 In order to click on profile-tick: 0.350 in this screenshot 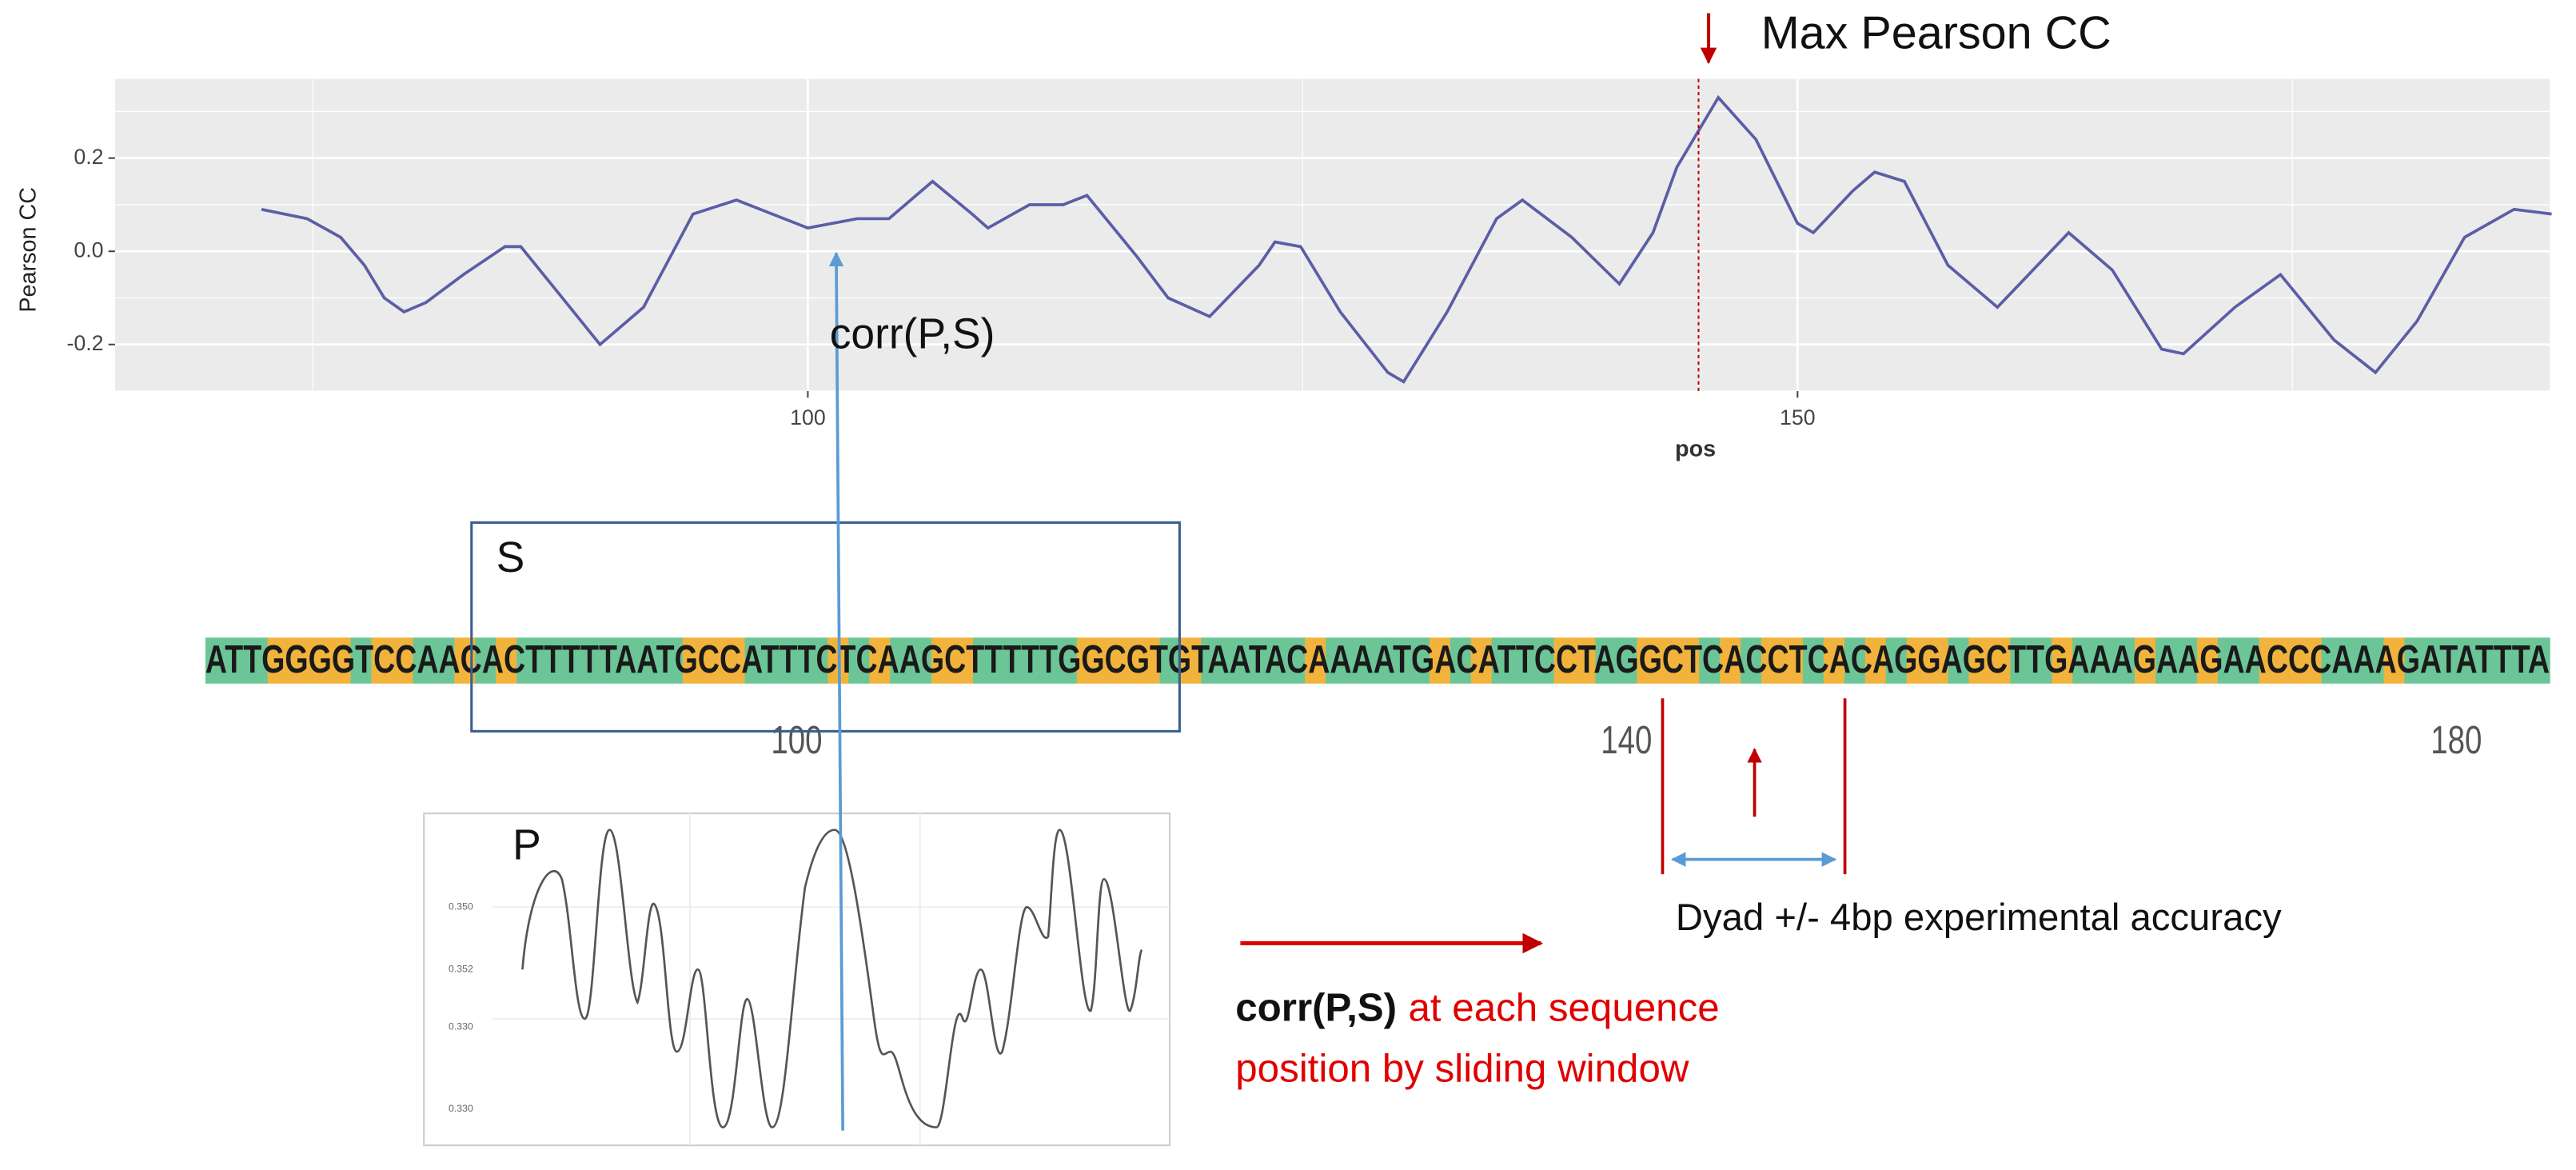, I will do `click(461, 906)`.